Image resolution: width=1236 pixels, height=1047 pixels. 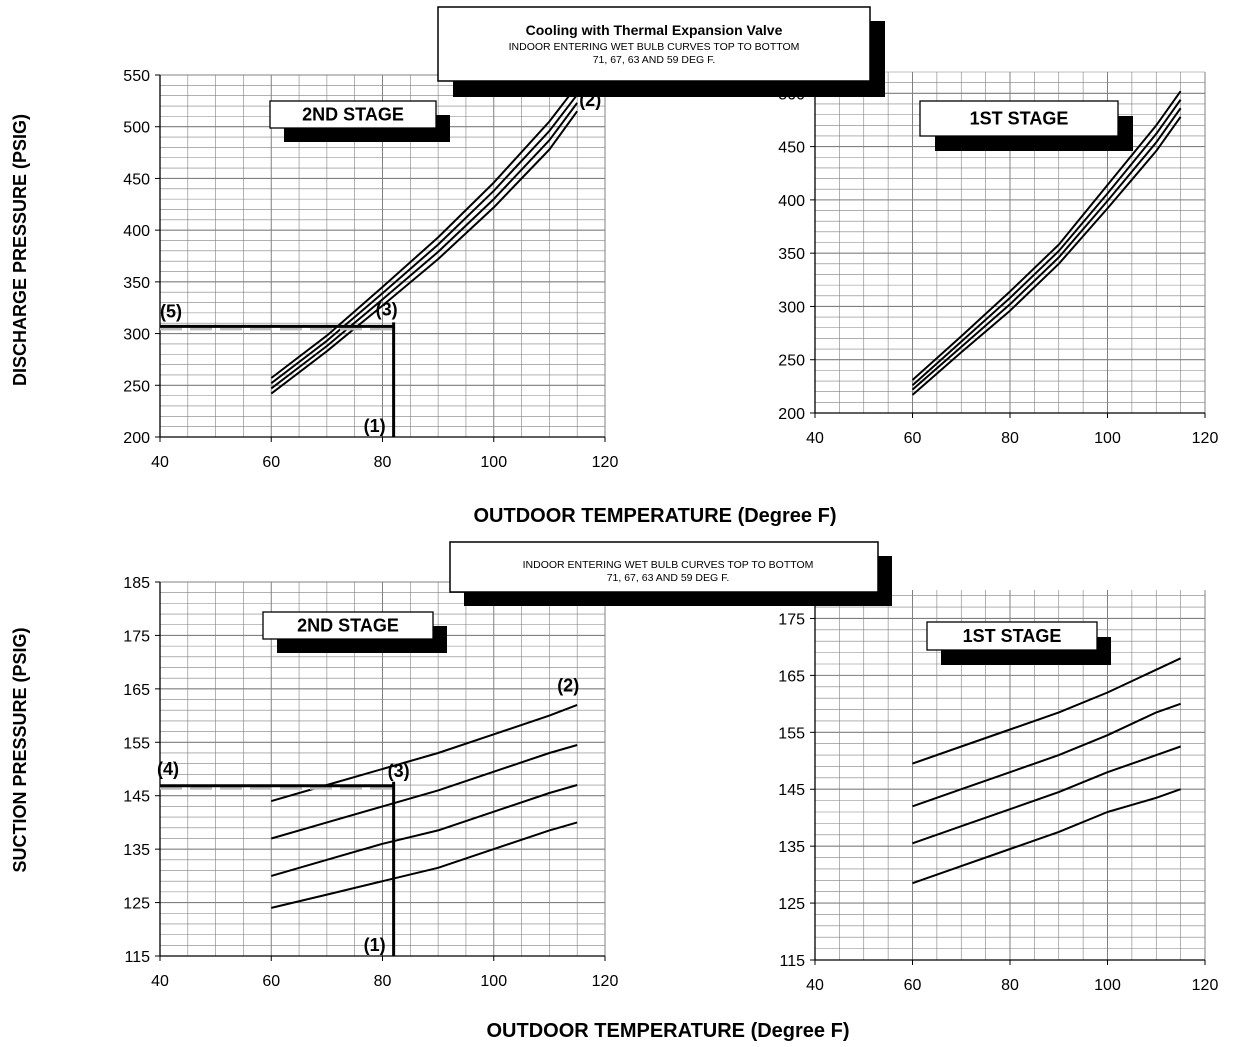 I want to click on bottom-legend-line2: 71, 67, 63 AND 59 DEG F., so click(x=668, y=578).